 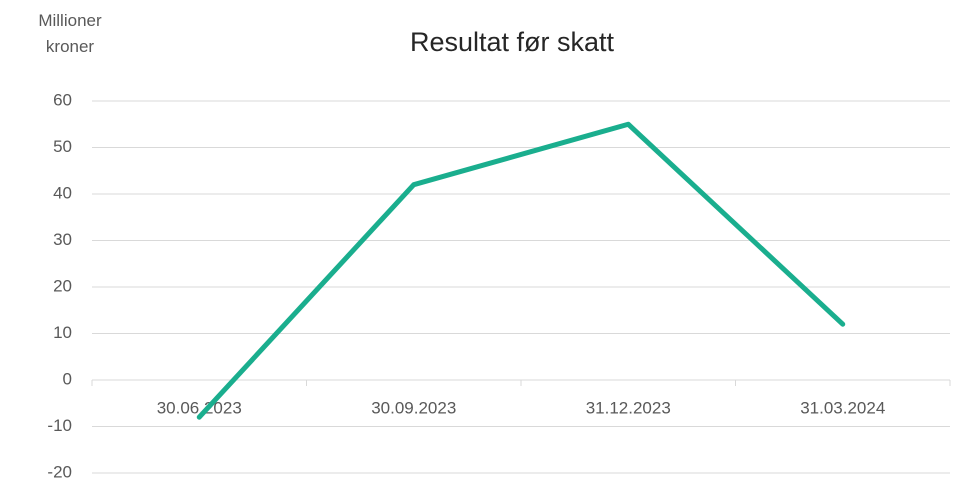 I want to click on y-tick-label: 40, so click(x=62, y=192).